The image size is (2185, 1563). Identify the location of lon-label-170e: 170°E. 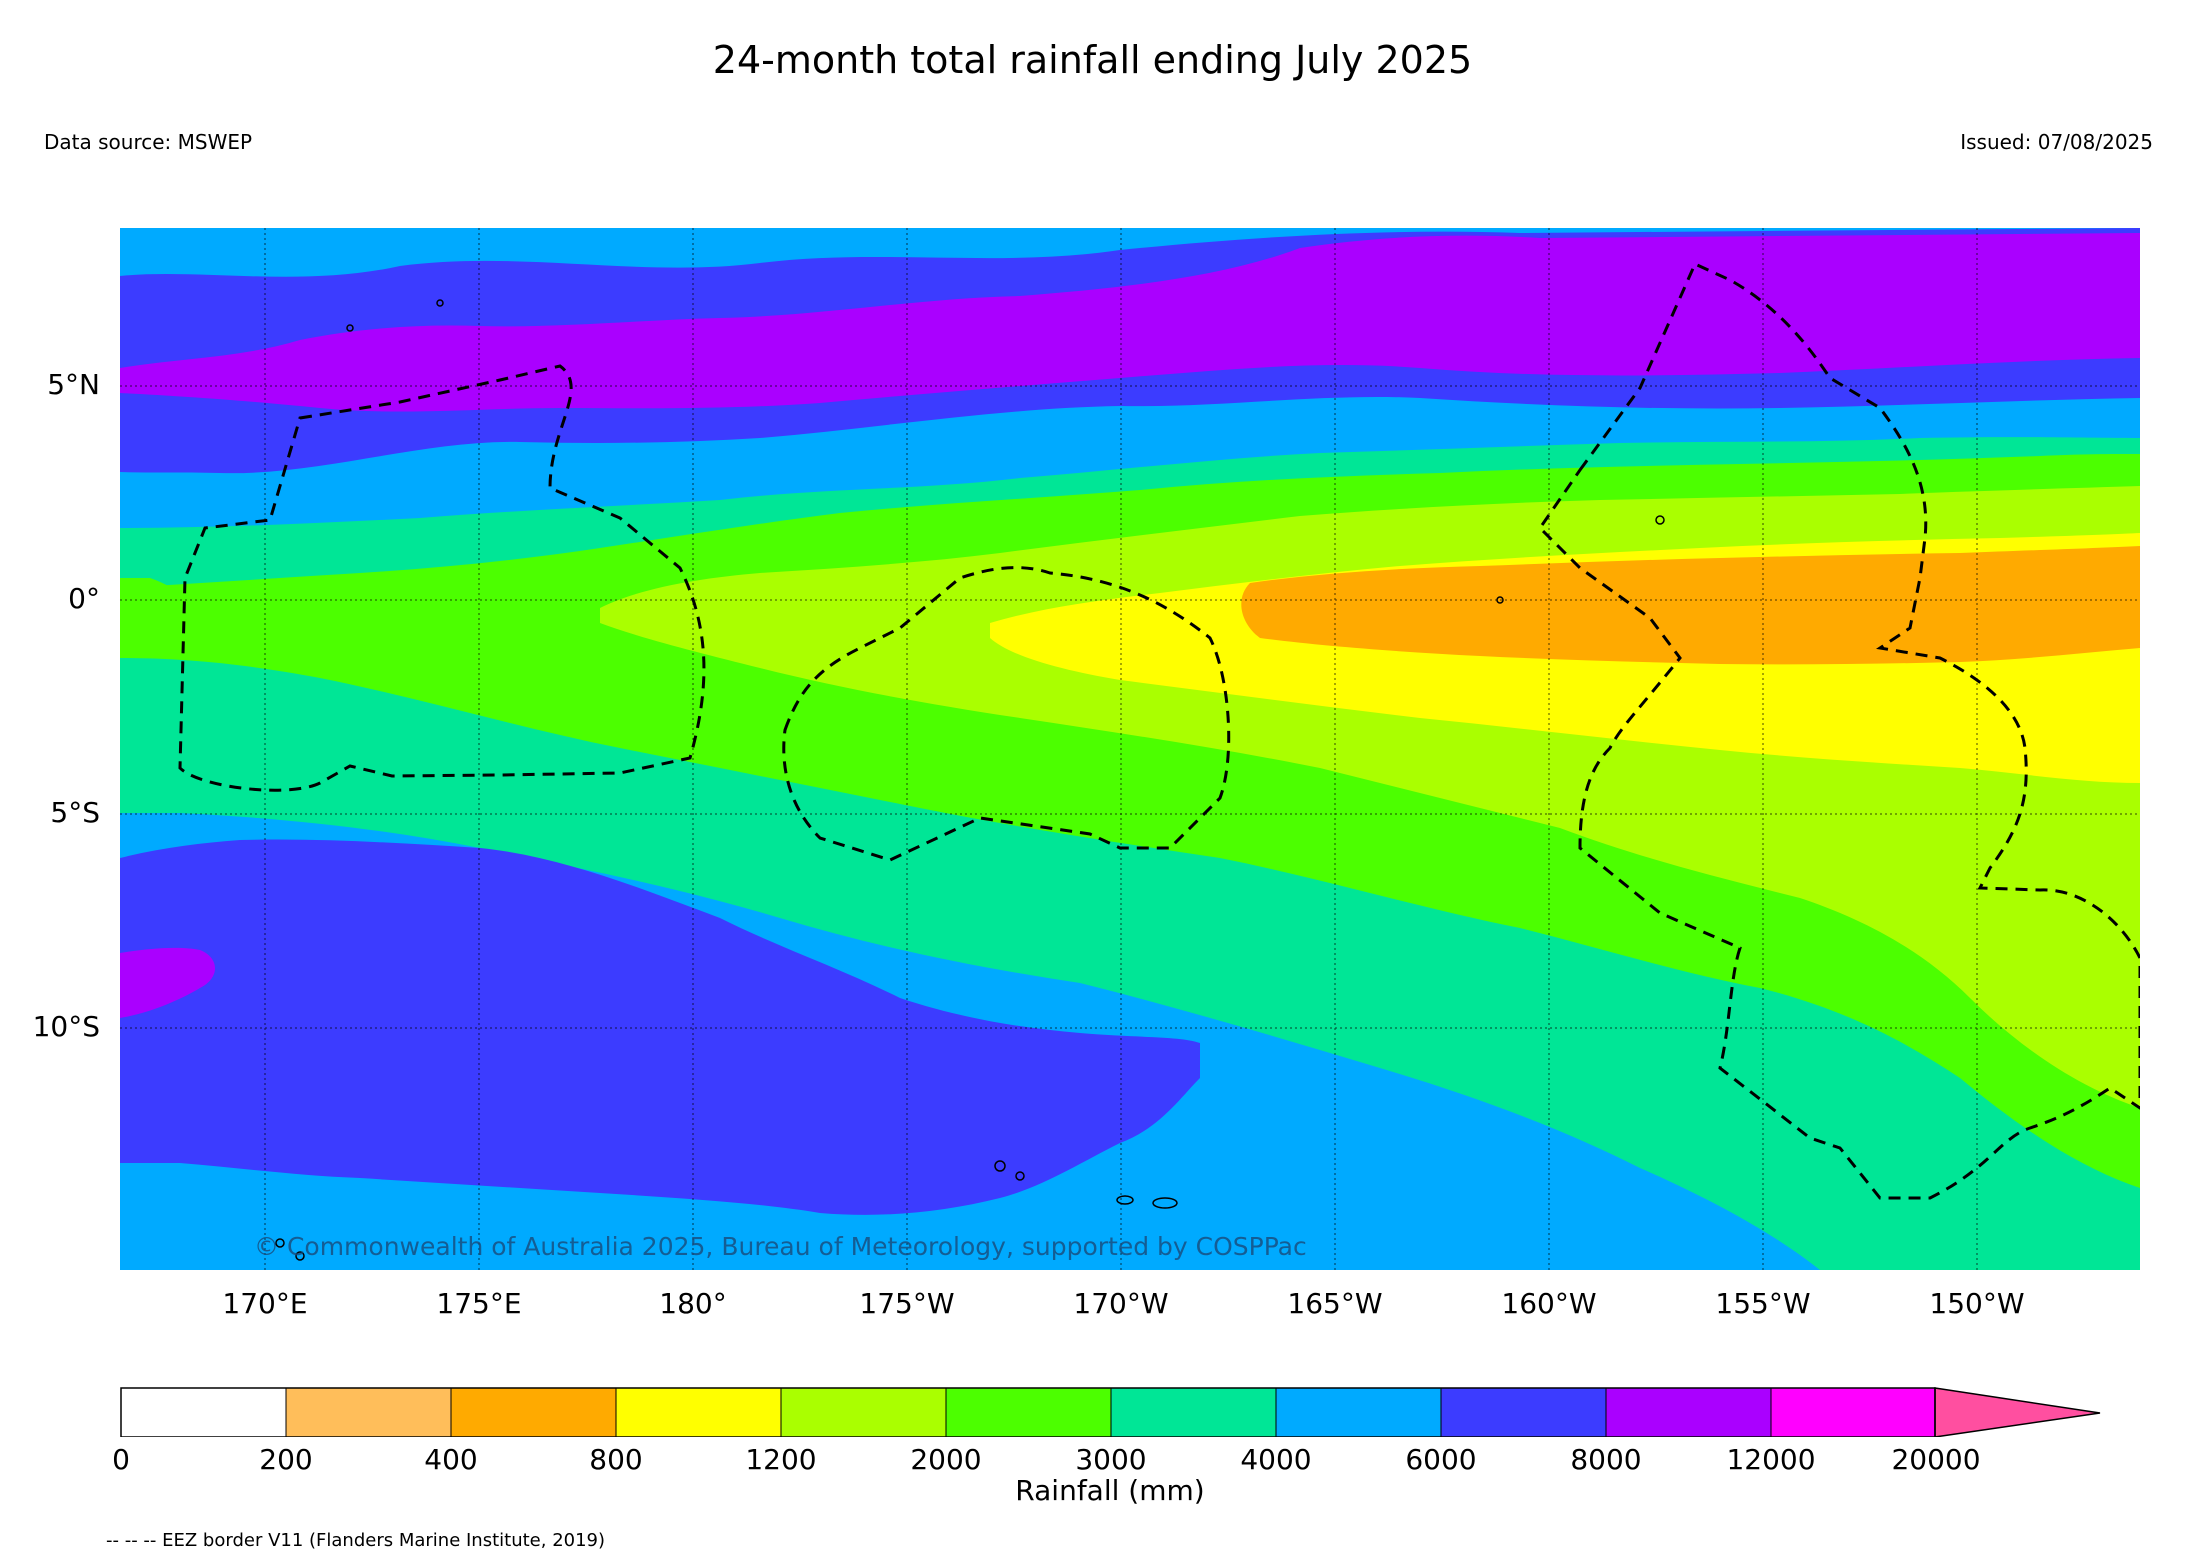
(265, 1303).